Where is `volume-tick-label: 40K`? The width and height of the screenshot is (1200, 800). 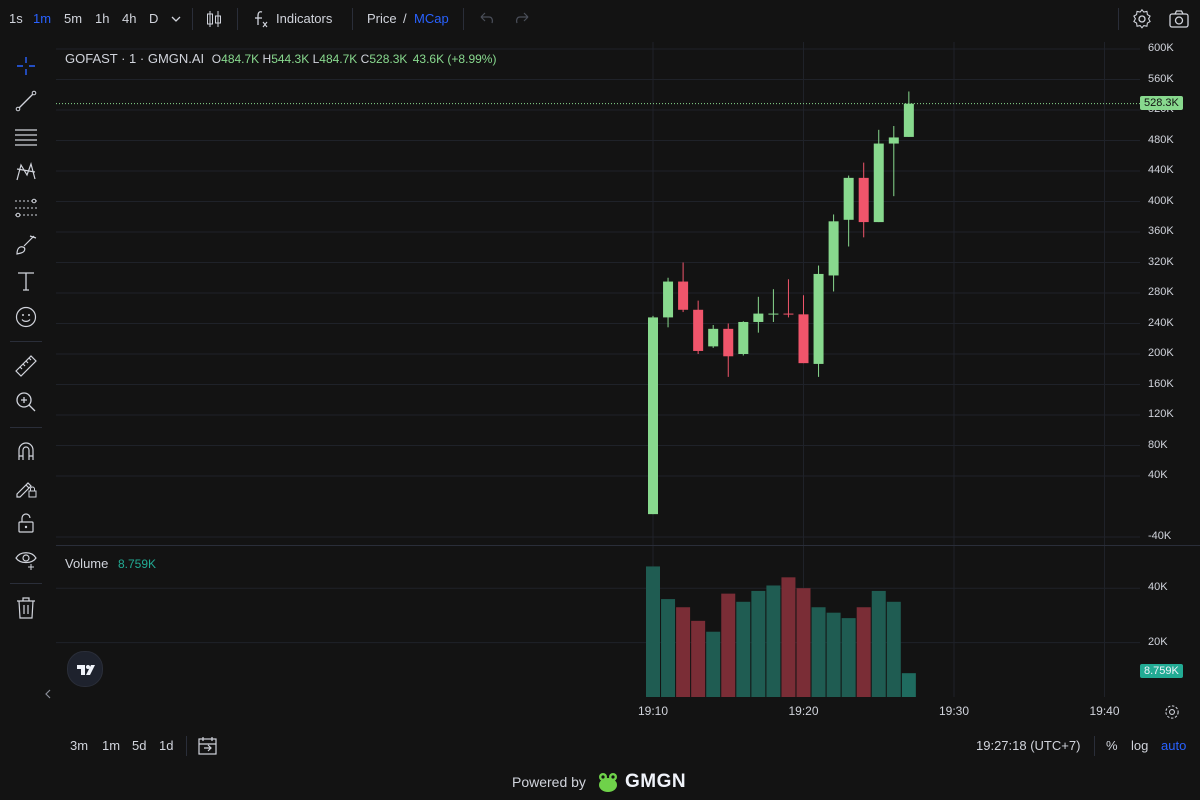
volume-tick-label: 40K is located at coordinates (1158, 587).